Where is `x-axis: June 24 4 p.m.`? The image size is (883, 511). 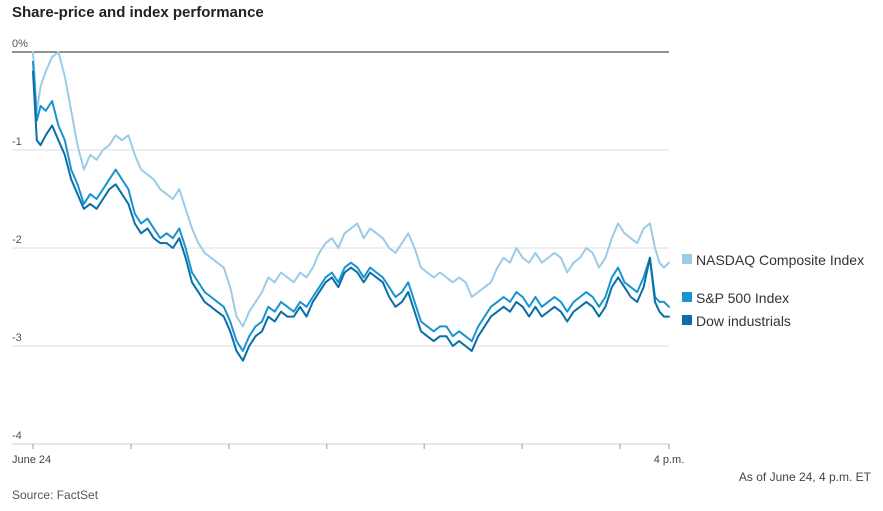 x-axis: June 24 4 p.m. is located at coordinates (348, 454).